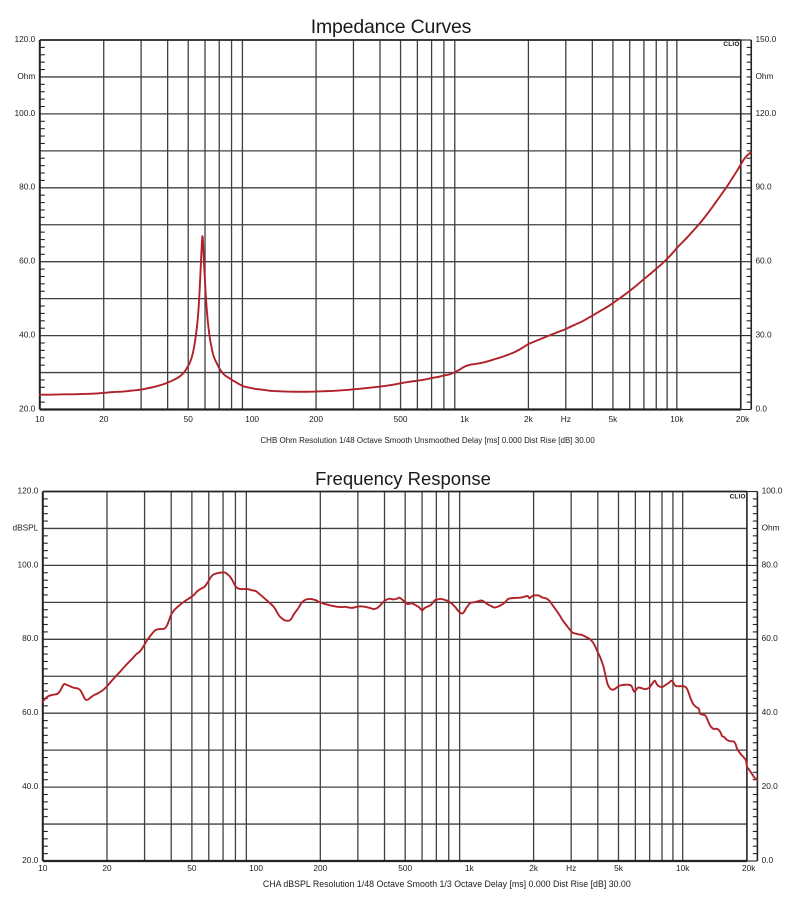 Image resolution: width=800 pixels, height=911 pixels. I want to click on svg-text: Impedance Curves, so click(391, 27).